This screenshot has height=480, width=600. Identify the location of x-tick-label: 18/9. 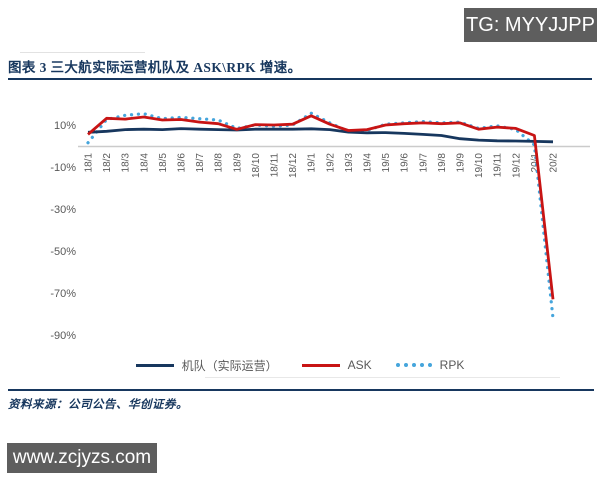
(237, 163).